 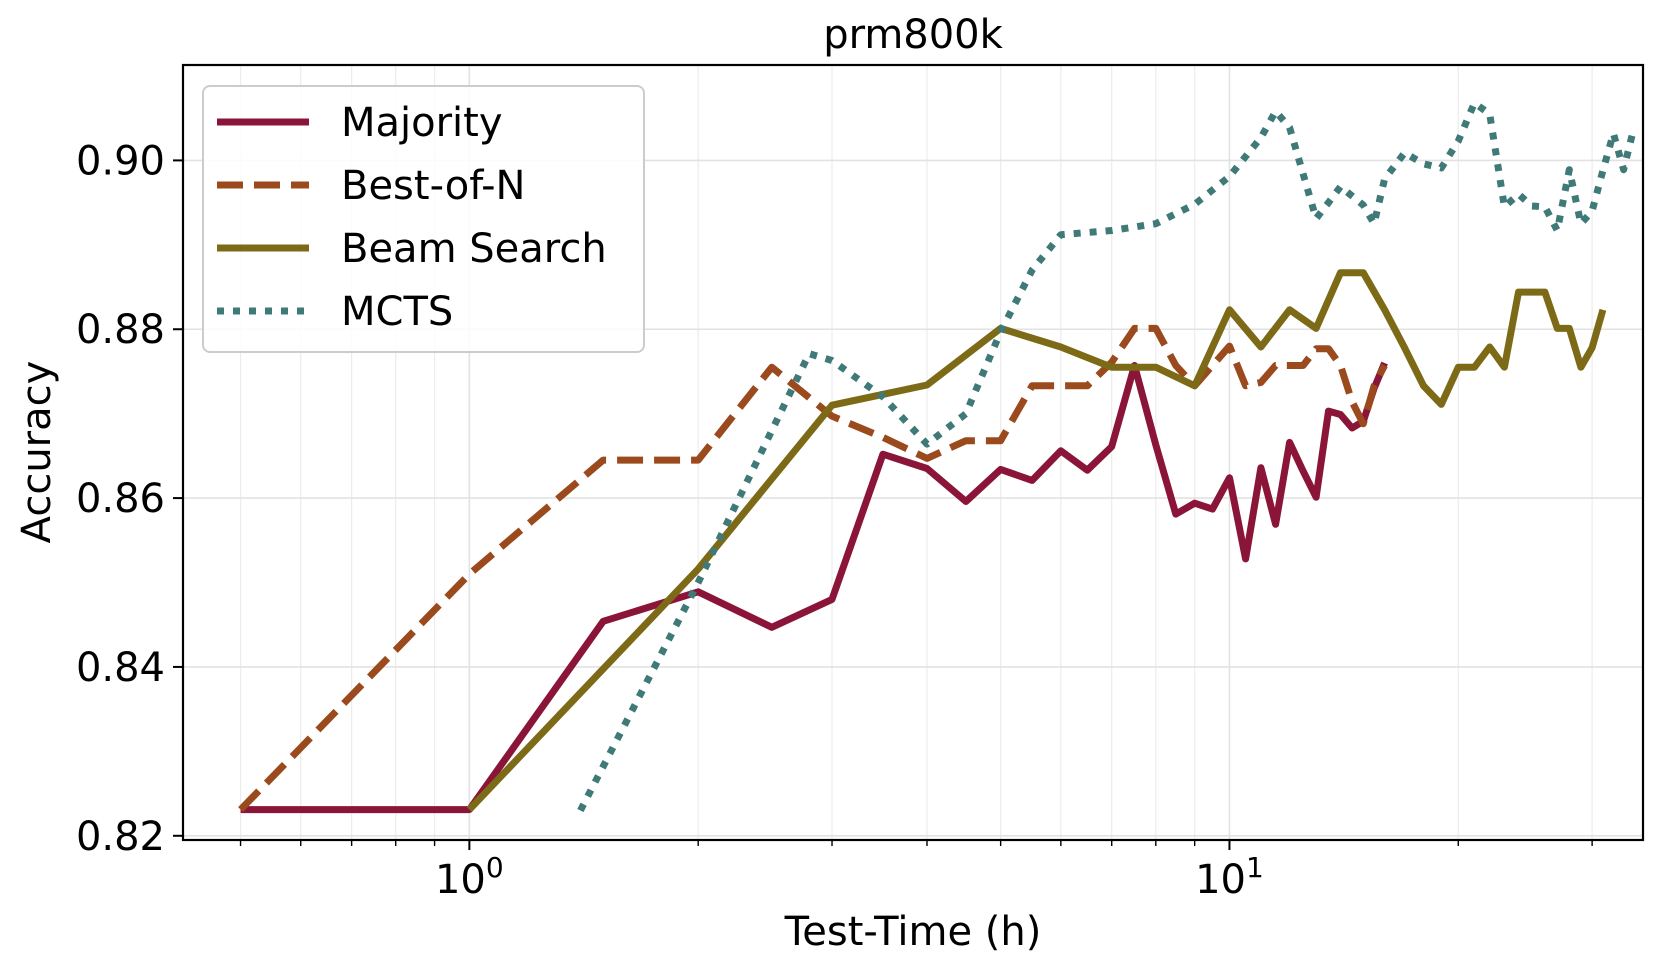 What do you see at coordinates (913, 35) in the screenshot?
I see `chart-title: prm800k` at bounding box center [913, 35].